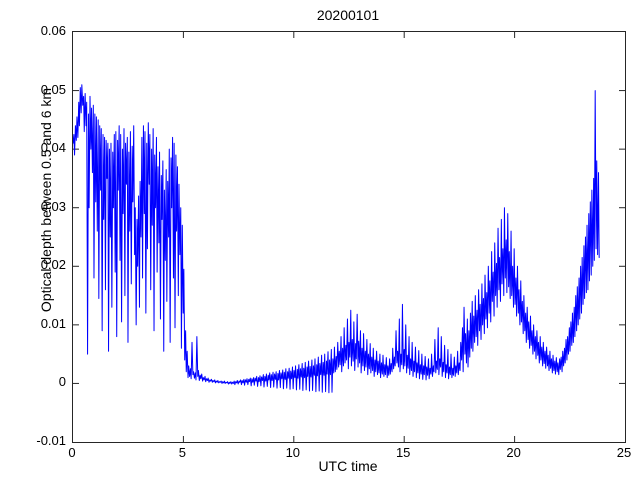 This screenshot has width=640, height=480. I want to click on x-tick-label: 10, so click(293, 452).